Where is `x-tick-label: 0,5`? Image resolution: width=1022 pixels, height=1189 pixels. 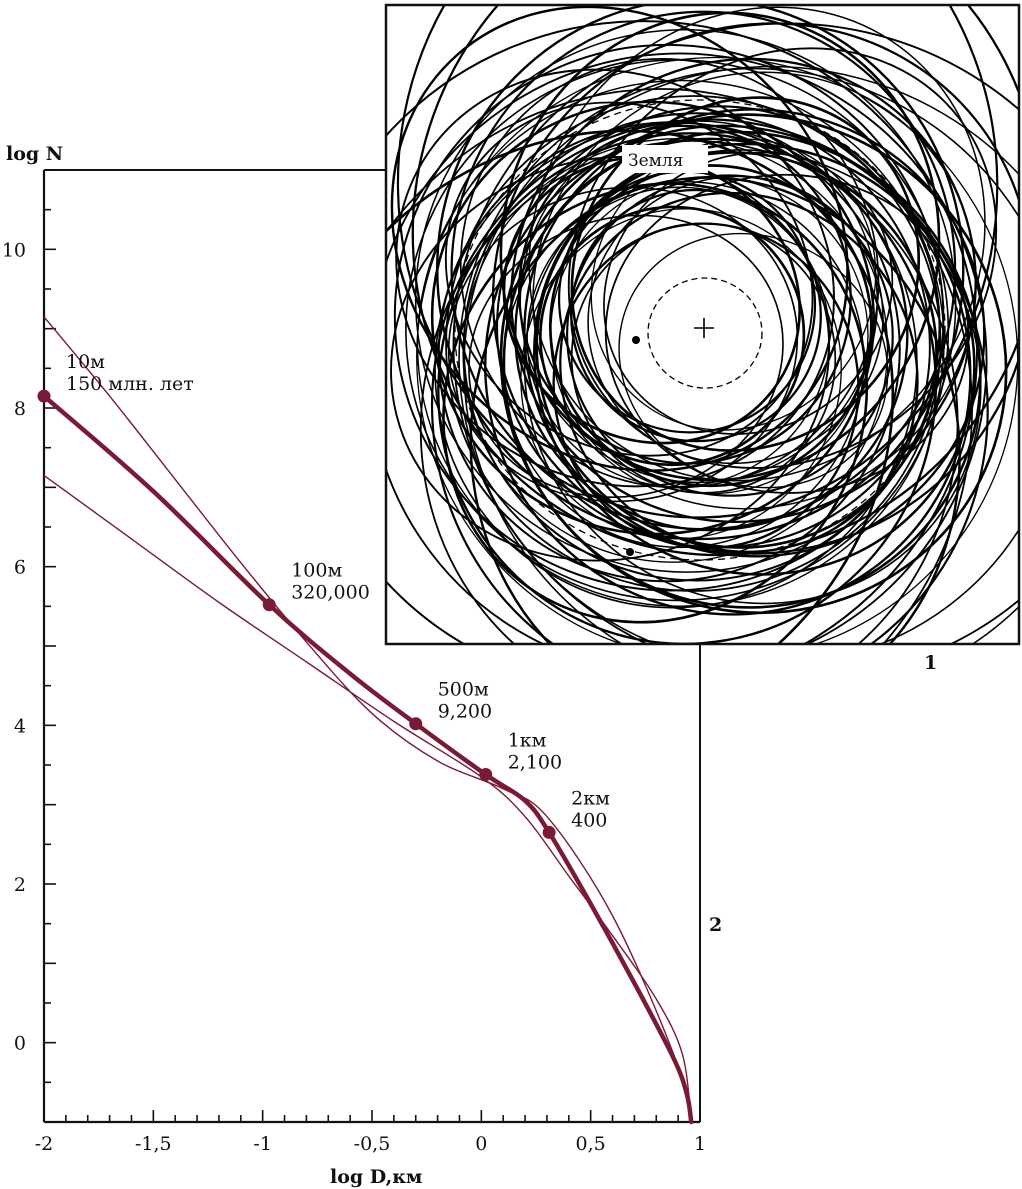
x-tick-label: 0,5 is located at coordinates (591, 1144).